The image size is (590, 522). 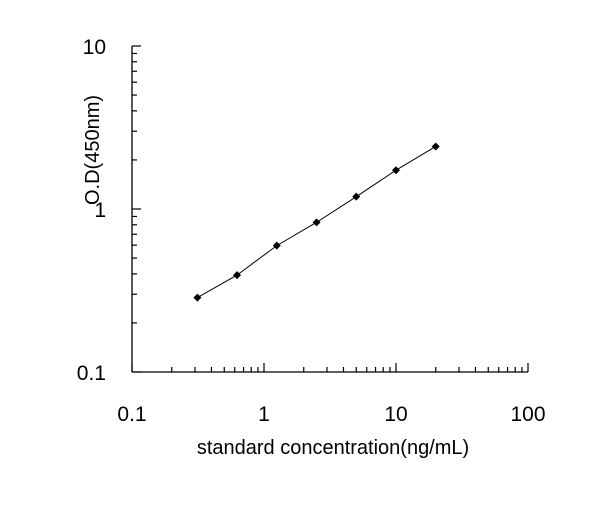 I want to click on y-ticks, so click(x=136, y=209).